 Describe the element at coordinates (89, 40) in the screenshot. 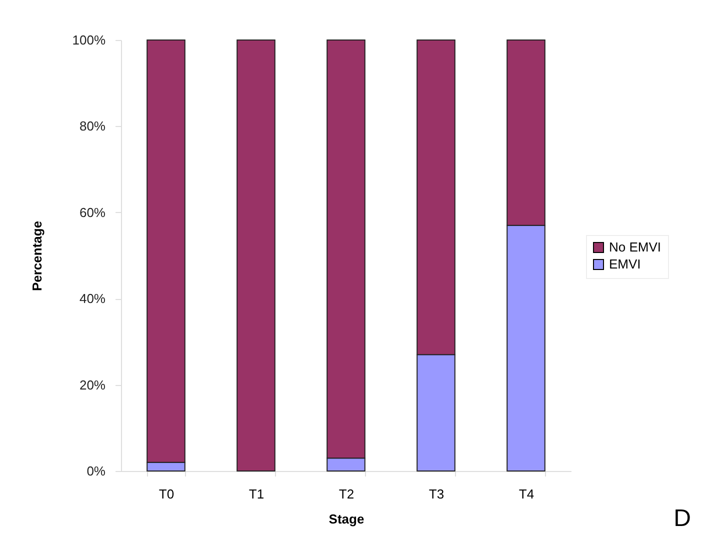

I see `y-tick-label: 100%` at that location.